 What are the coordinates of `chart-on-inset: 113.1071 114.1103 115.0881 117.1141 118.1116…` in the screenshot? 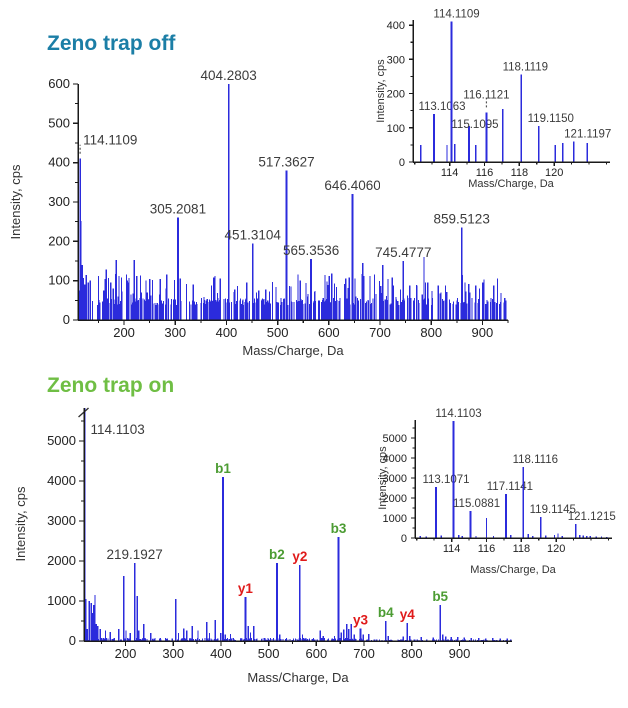 It's located at (499, 496).